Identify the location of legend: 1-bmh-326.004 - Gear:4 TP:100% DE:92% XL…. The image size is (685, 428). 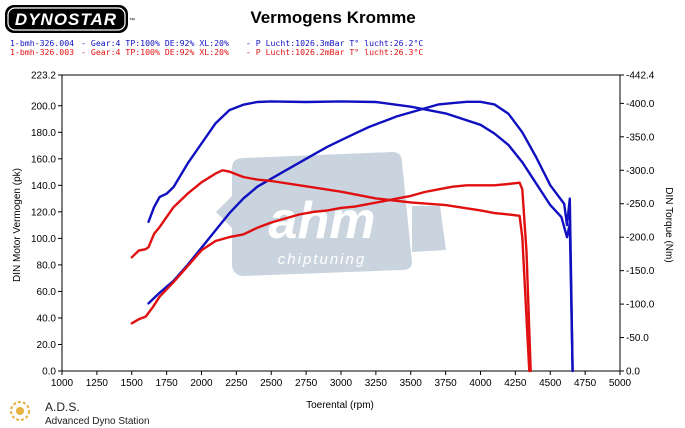
(216, 47).